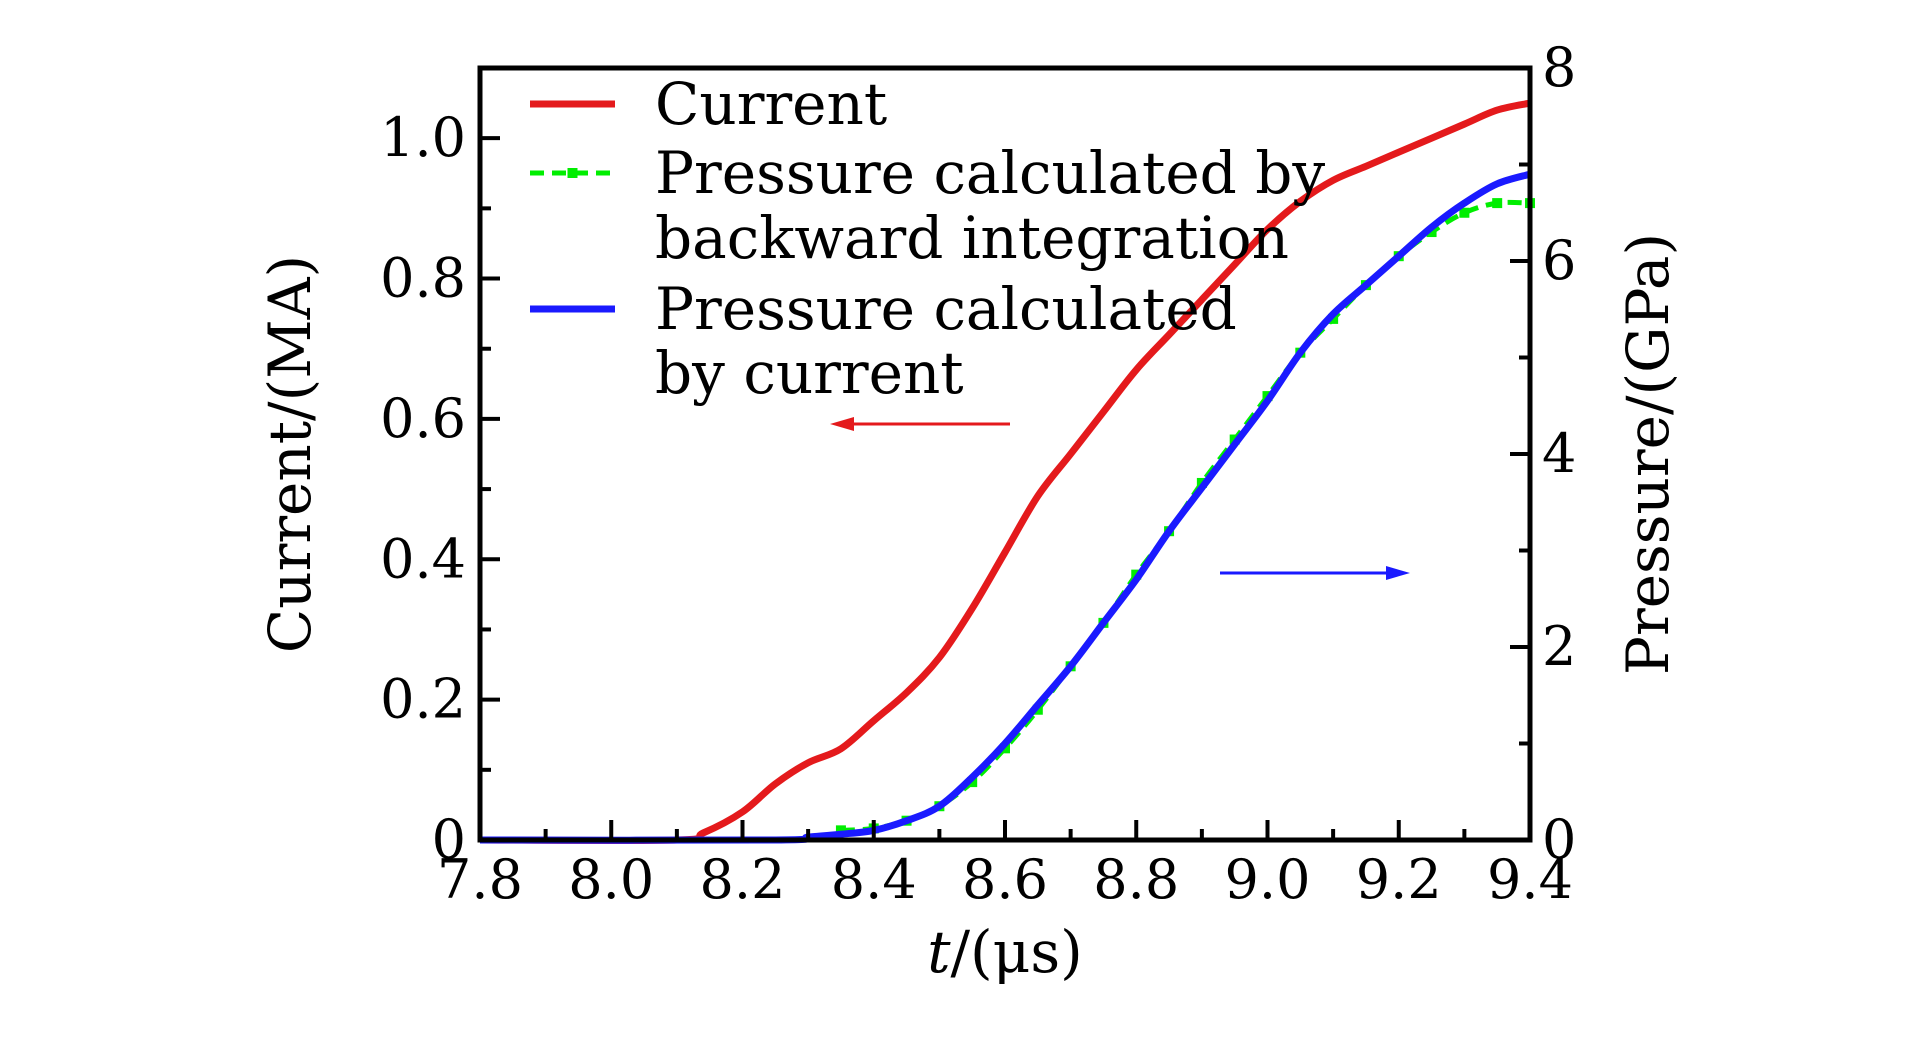 The height and width of the screenshot is (1044, 1923). Describe the element at coordinates (1136, 879) in the screenshot. I see `x-tick-label: 8.8` at that location.